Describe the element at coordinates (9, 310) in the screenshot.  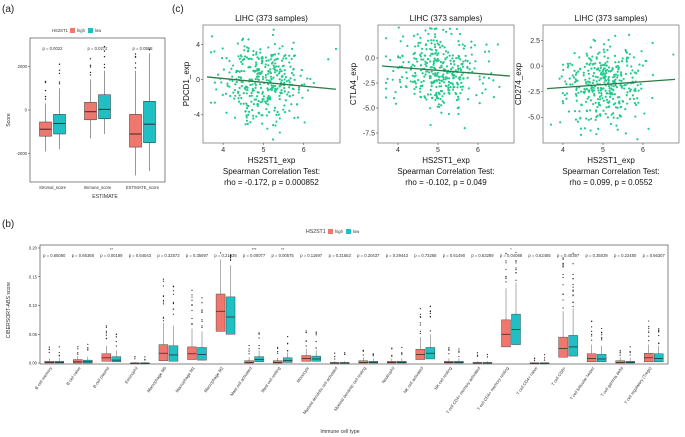
I see `panel-b-ylabel: CIBERSORT-ABS score` at that location.